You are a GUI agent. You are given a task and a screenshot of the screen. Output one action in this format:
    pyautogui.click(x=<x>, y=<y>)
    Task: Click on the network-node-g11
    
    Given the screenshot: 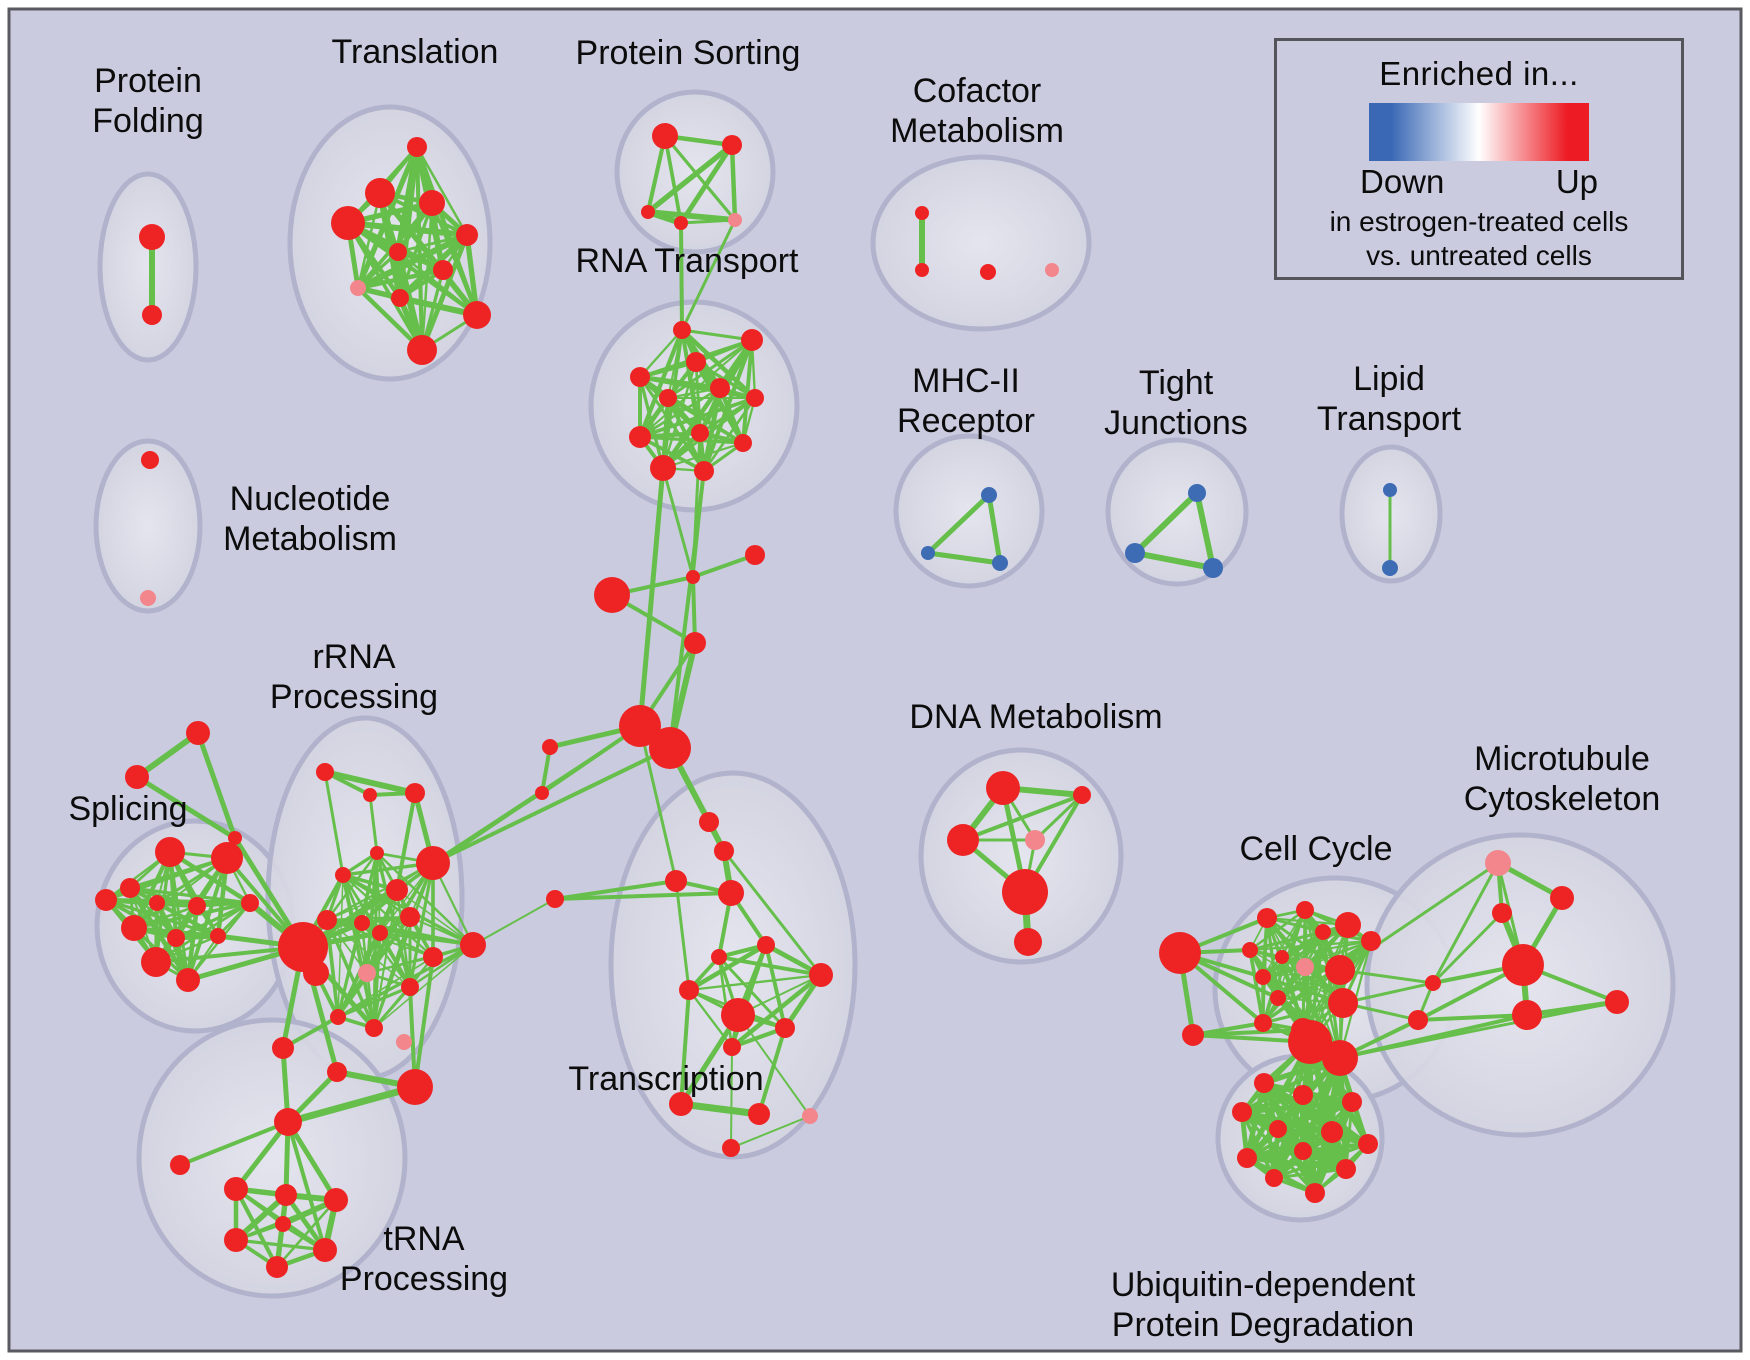 What is the action you would take?
    pyautogui.click(x=380, y=933)
    